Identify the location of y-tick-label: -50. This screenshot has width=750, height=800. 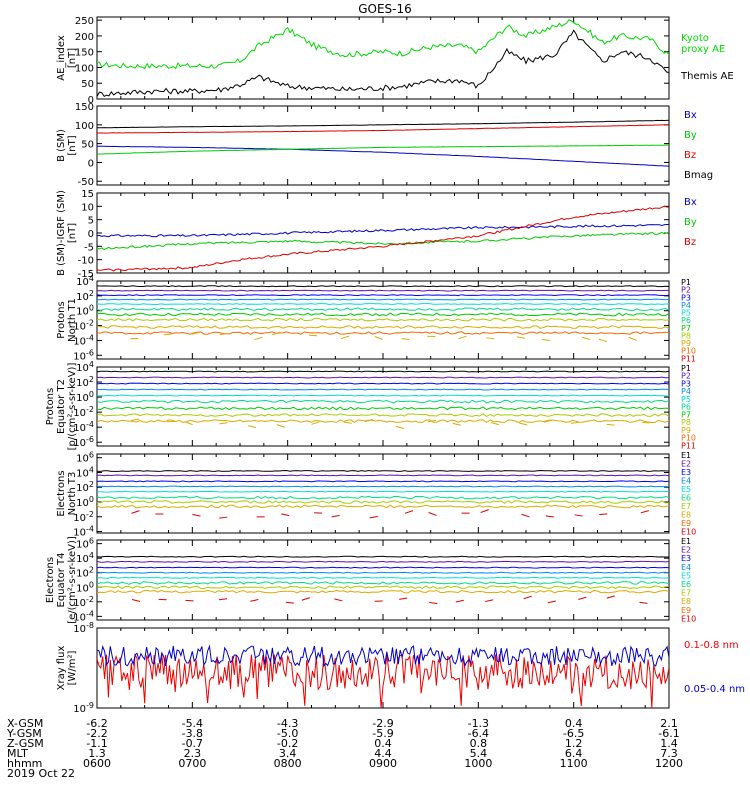
(86, 182).